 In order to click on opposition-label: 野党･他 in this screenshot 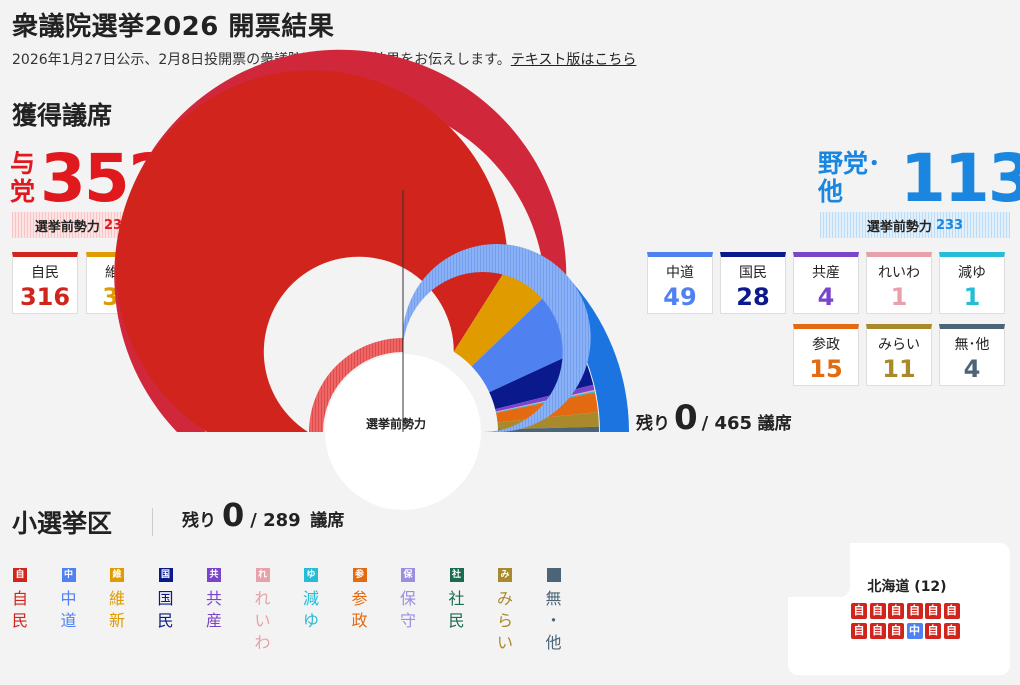, I will do `click(849, 177)`.